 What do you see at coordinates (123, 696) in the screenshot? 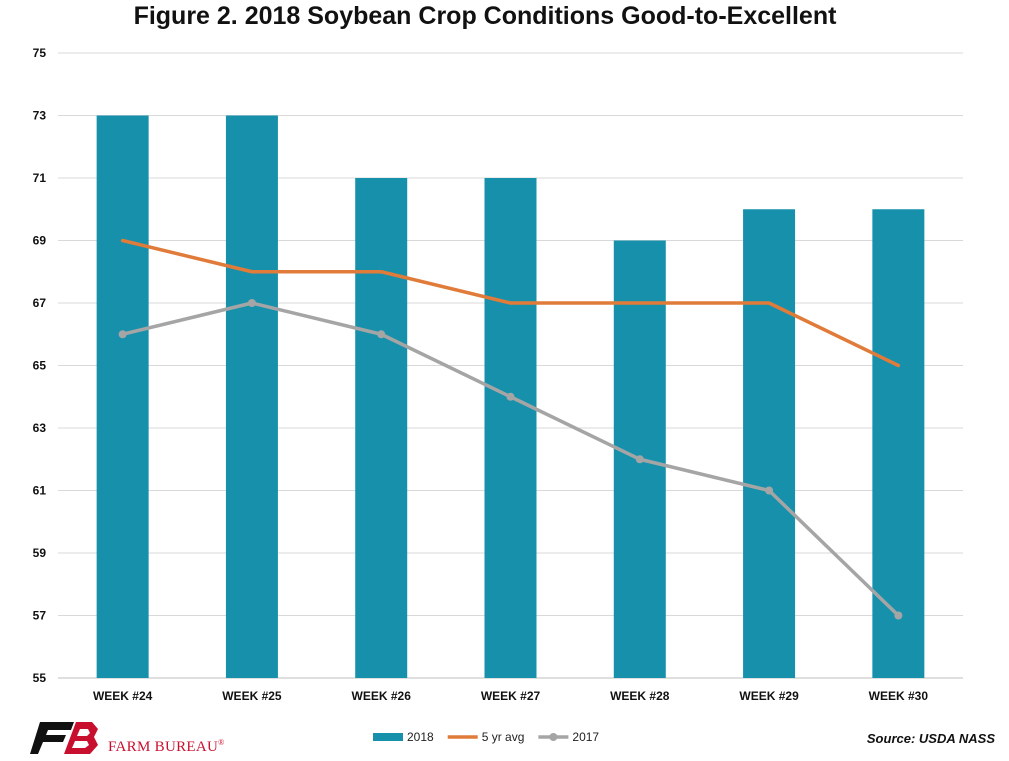
I see `x-tick-label: WEEK #24` at bounding box center [123, 696].